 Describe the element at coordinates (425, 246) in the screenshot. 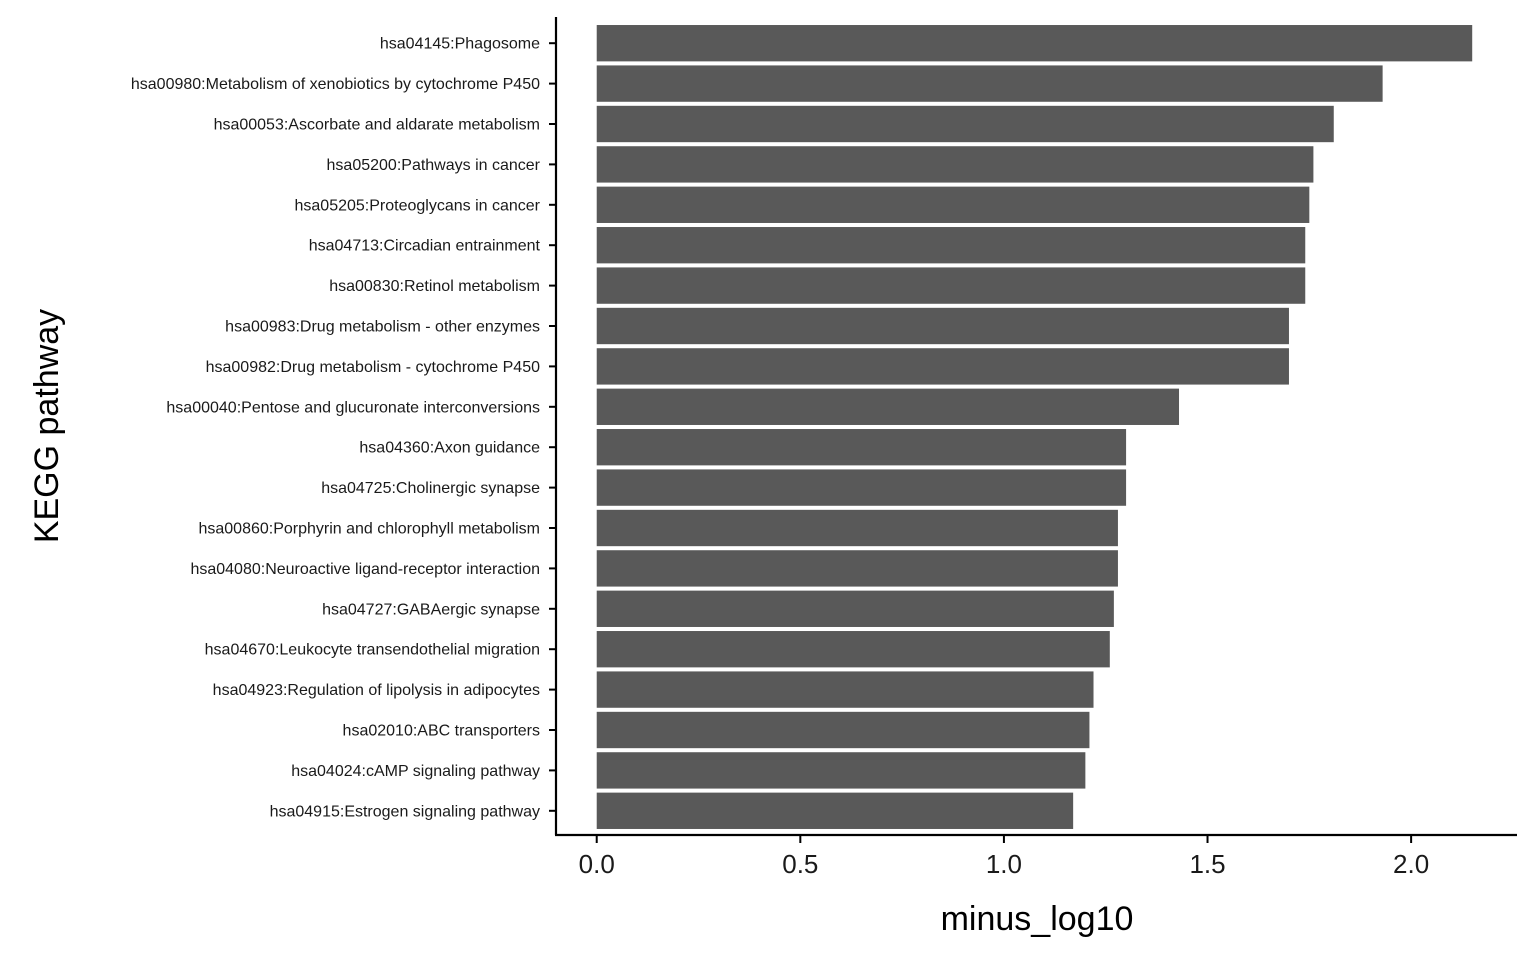

I see `category-label-6: hsa04713:Circadian entrainment` at that location.